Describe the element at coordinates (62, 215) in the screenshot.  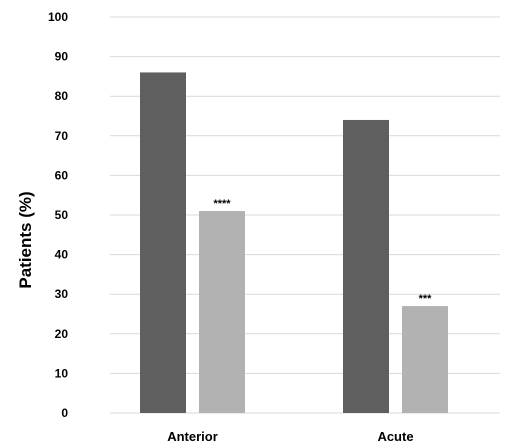
I see `y-tick-label: 50` at that location.